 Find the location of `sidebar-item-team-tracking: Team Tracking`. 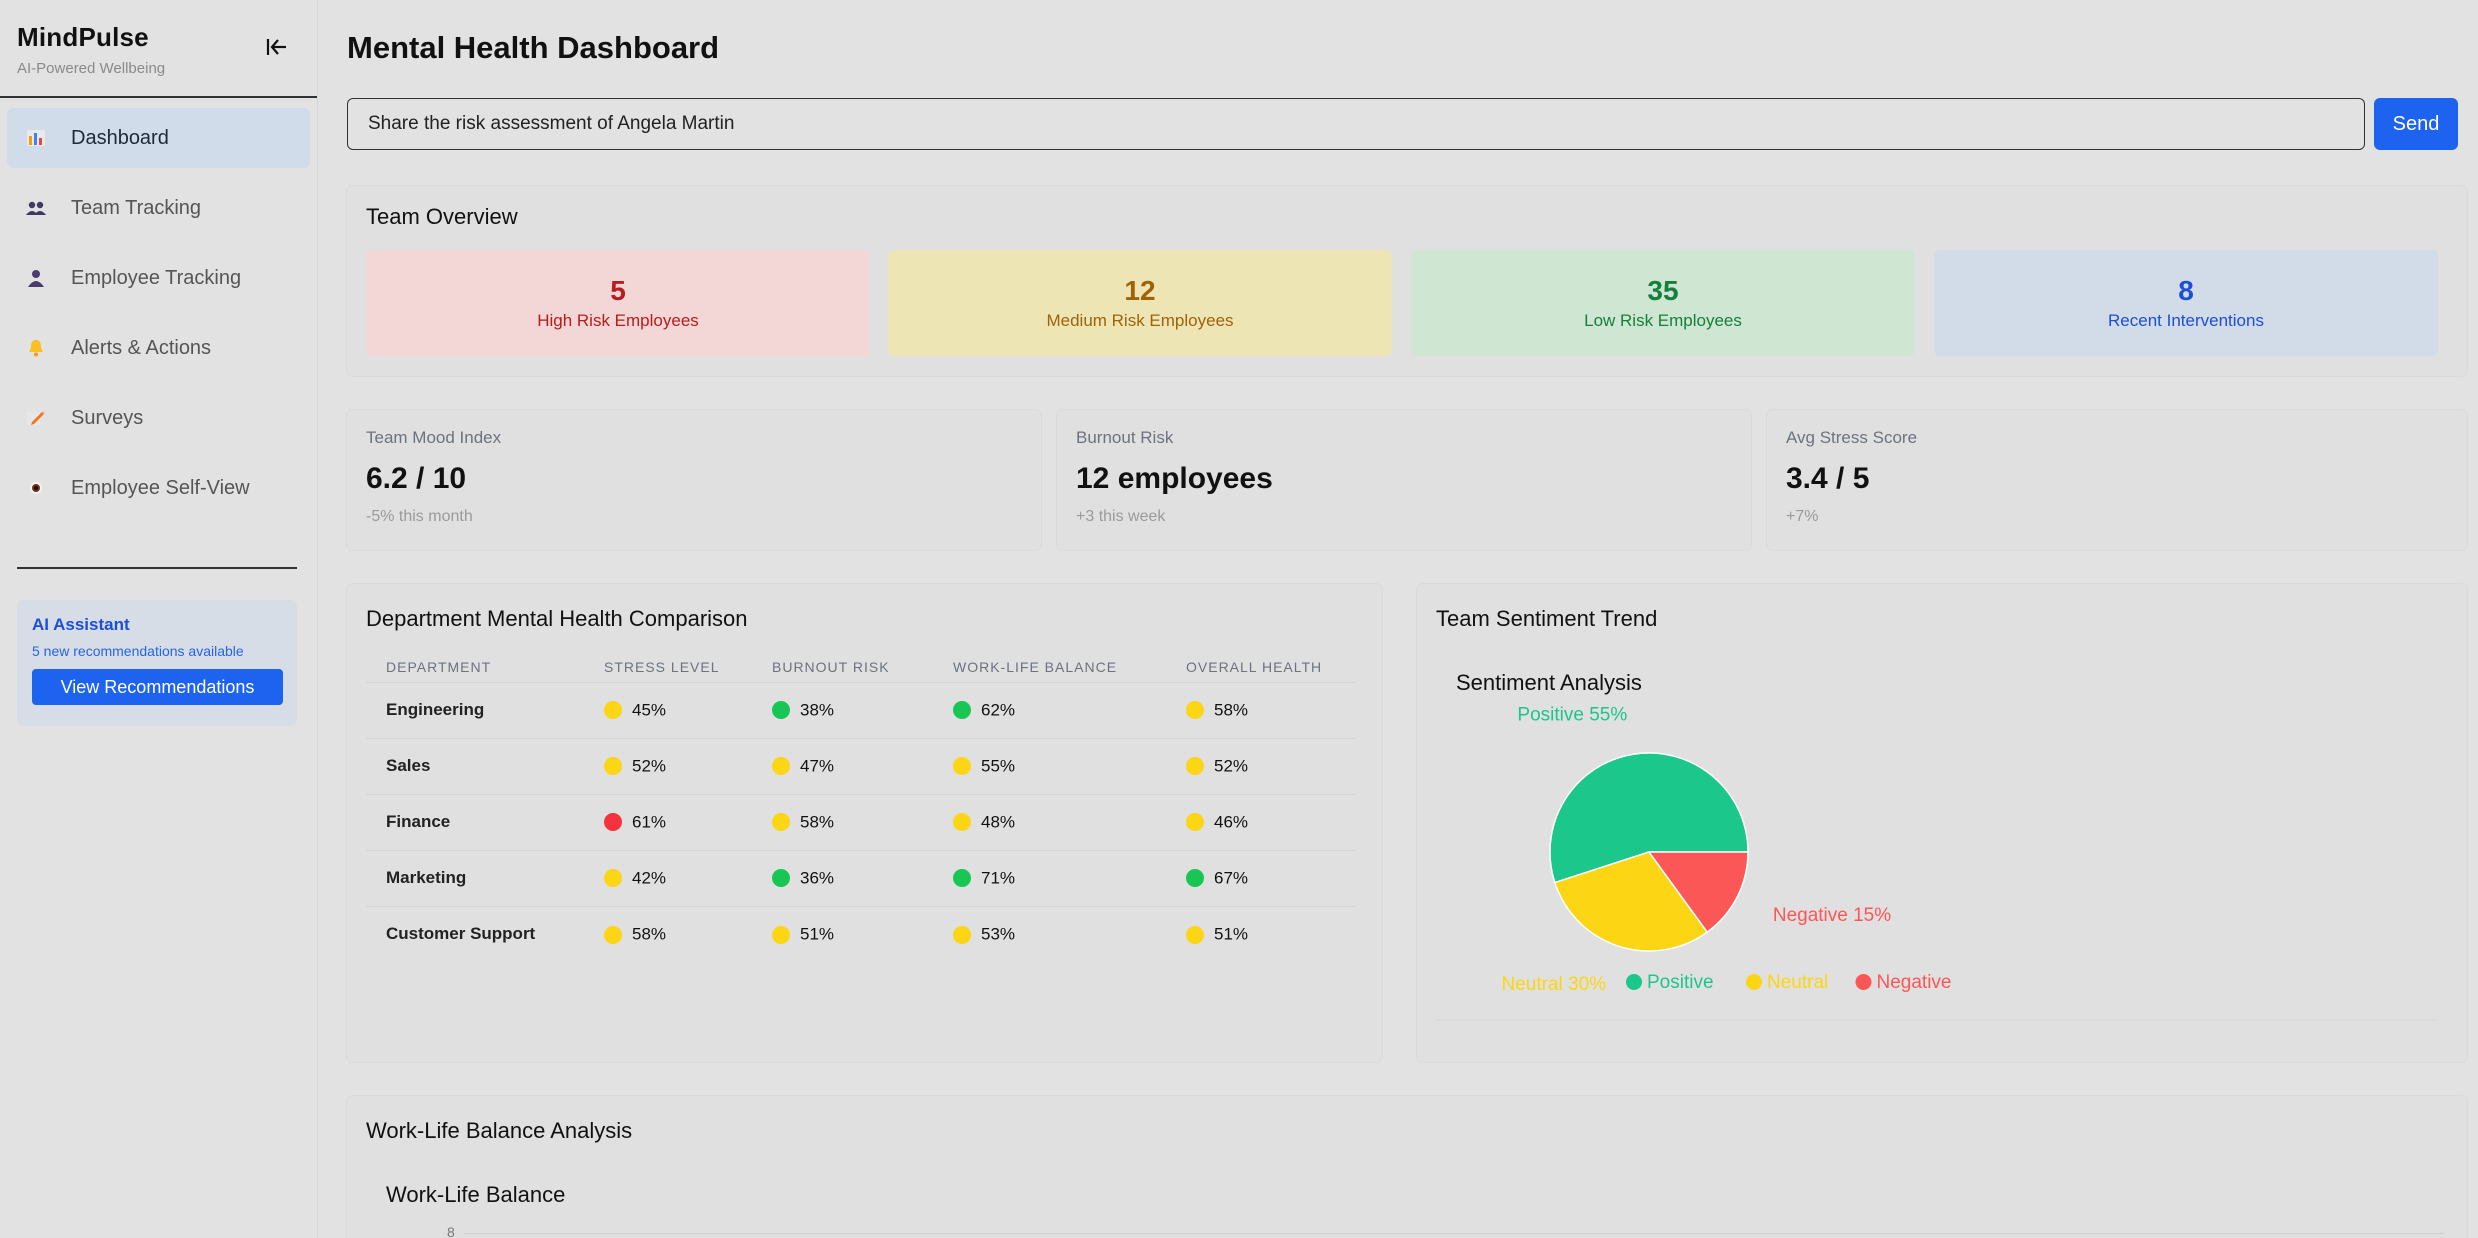

sidebar-item-team-tracking: Team Tracking is located at coordinates (158, 208).